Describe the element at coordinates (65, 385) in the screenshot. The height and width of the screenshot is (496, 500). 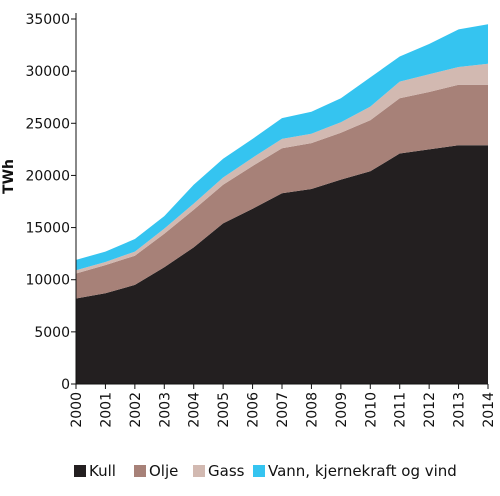
I see `y-tick-label: 0` at that location.